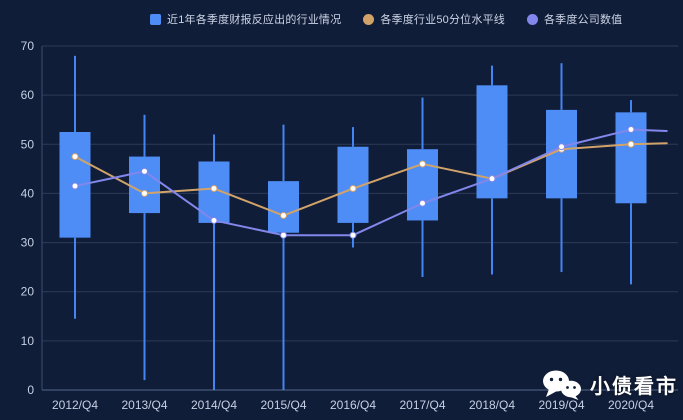  Describe the element at coordinates (144, 171) in the screenshot. I see `company-point-2013/Q4` at that location.